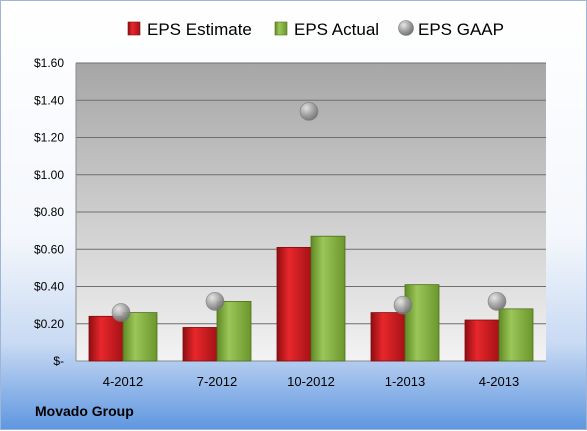 This screenshot has width=587, height=431. Describe the element at coordinates (134, 28) in the screenshot. I see `legend-estimate-swatch` at that location.